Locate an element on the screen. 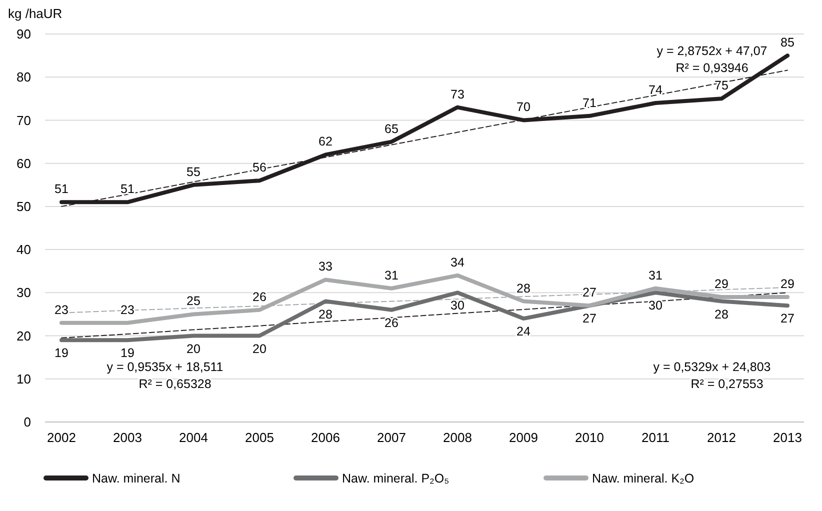 The width and height of the screenshot is (822, 511). data-label: 34 is located at coordinates (457, 262).